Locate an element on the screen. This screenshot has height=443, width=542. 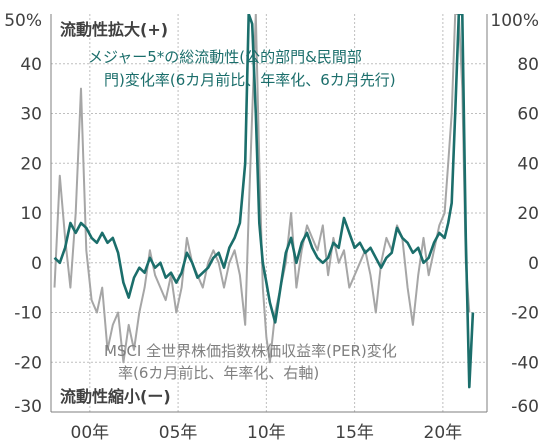
y-tick-label-left: -20 is located at coordinates (28, 363).